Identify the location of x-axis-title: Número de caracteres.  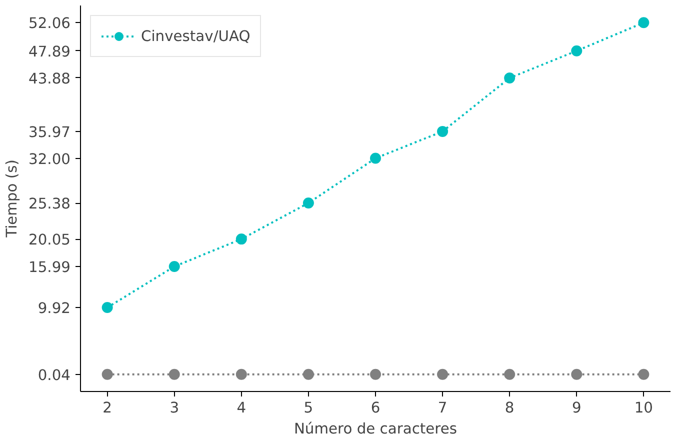
(376, 429).